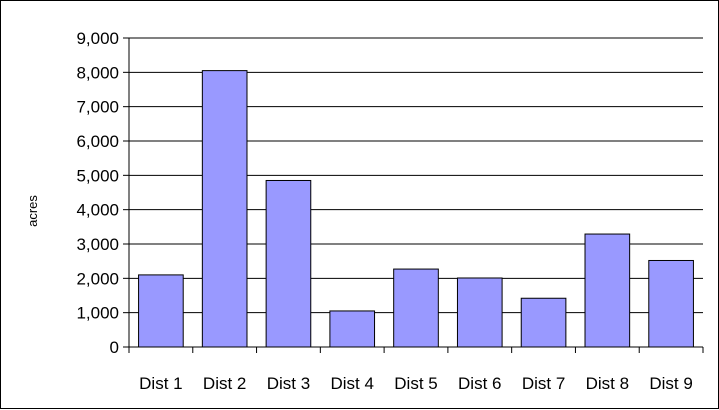 This screenshot has height=410, width=719. Describe the element at coordinates (97, 244) in the screenshot. I see `y-tick-label: 3,000` at that location.